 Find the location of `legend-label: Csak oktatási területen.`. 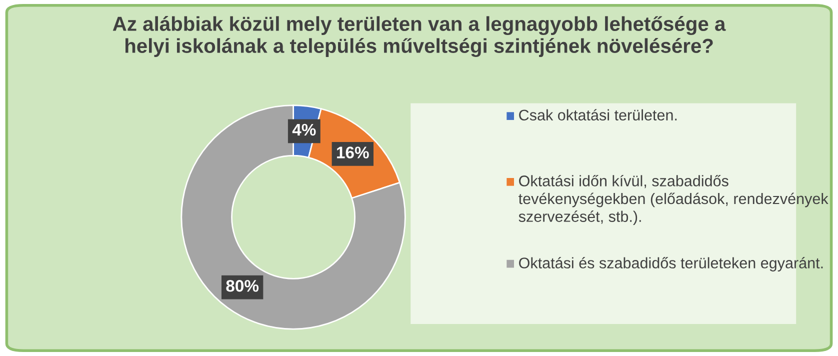

legend-label: Csak oktatási területen. is located at coordinates (598, 115).